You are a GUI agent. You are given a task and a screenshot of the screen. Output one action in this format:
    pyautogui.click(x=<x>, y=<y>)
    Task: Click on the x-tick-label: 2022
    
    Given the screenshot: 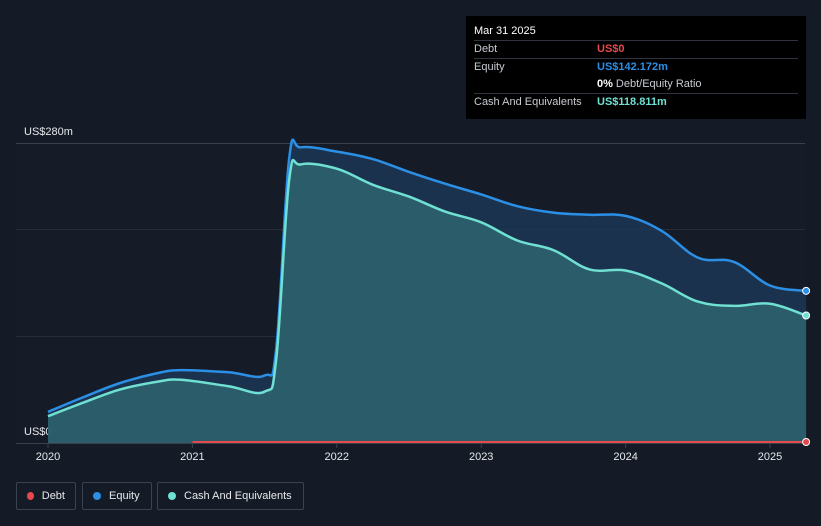 What is the action you would take?
    pyautogui.click(x=337, y=457)
    